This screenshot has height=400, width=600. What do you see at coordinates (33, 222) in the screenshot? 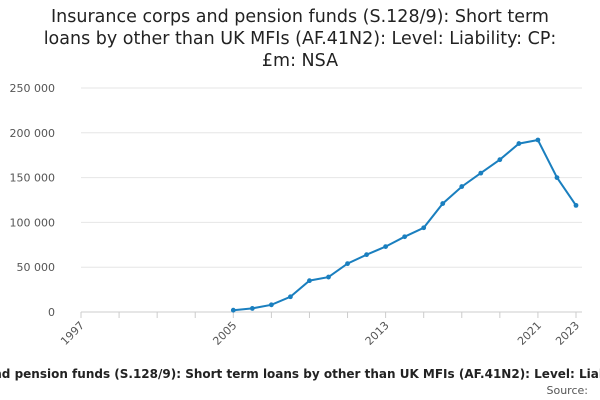
I see `y-tick-label: 100 000` at bounding box center [33, 222].